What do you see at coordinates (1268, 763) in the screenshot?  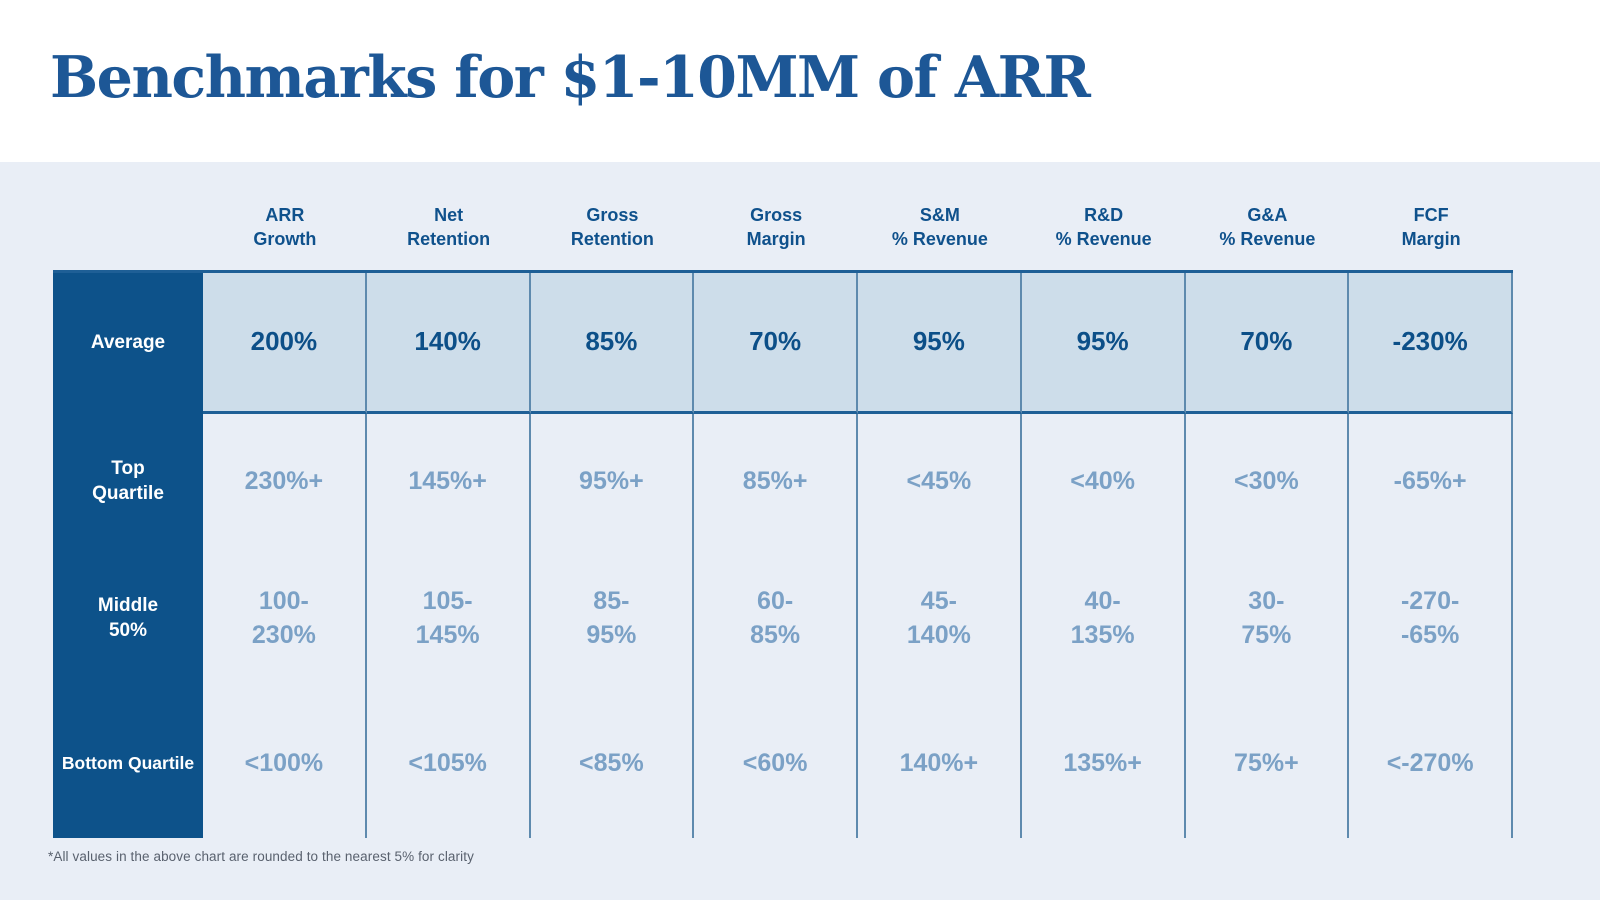 I see `cell-bottom-quartile-ga-revenue: 75%+` at bounding box center [1268, 763].